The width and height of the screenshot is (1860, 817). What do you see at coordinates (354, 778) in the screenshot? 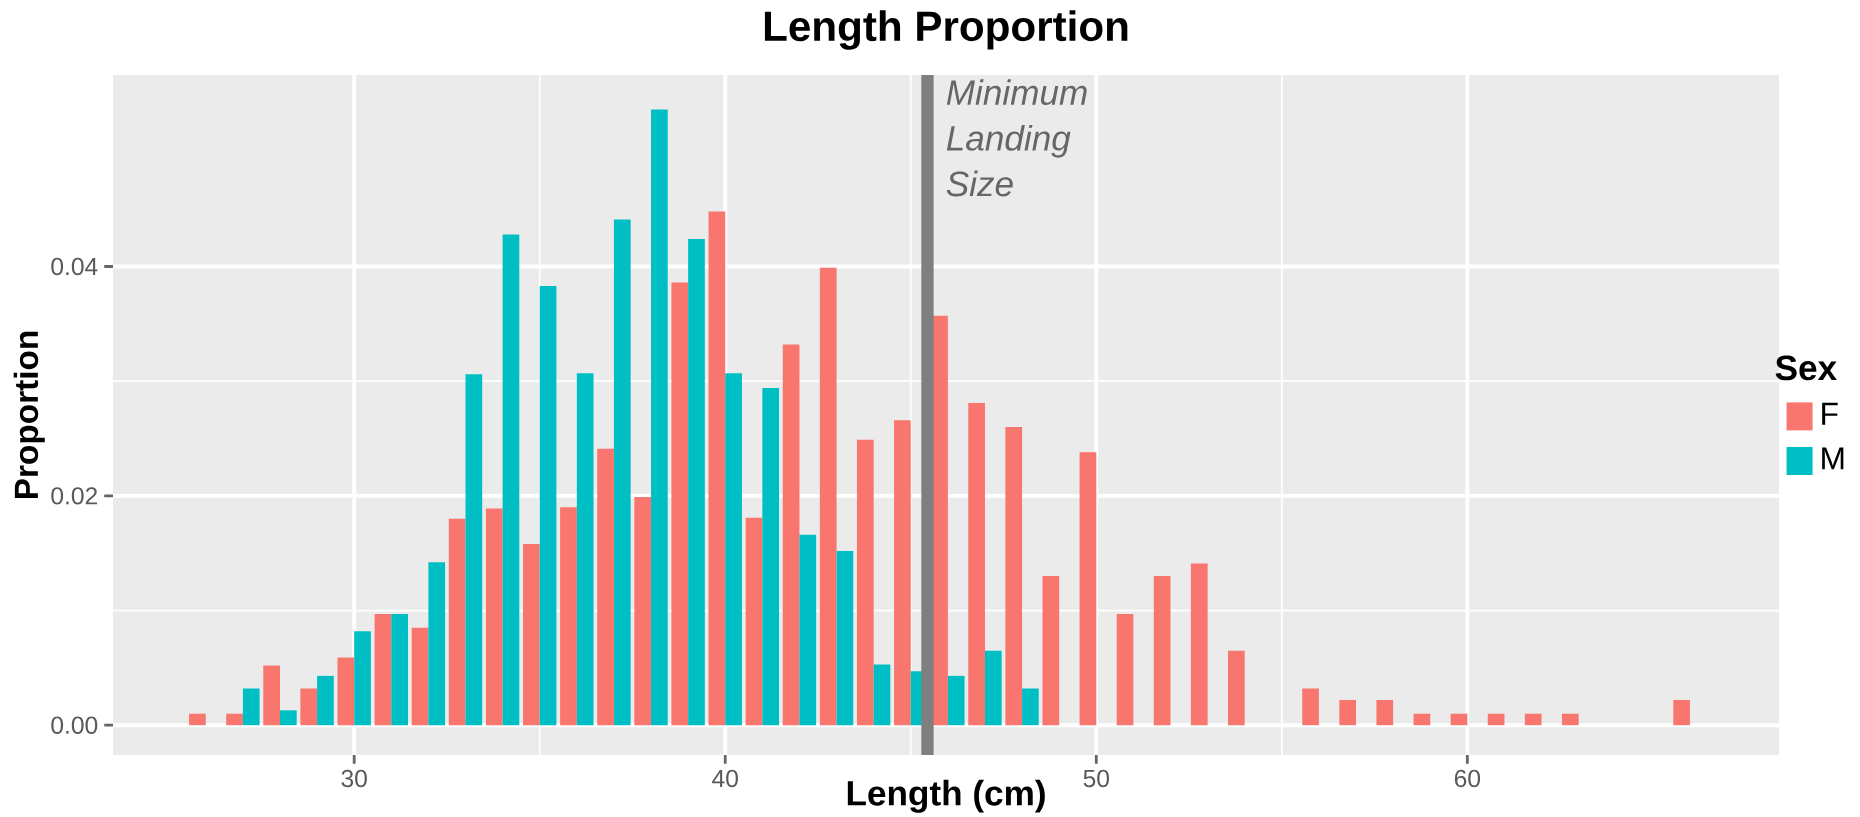
I see `x-tick-label: 30` at bounding box center [354, 778].